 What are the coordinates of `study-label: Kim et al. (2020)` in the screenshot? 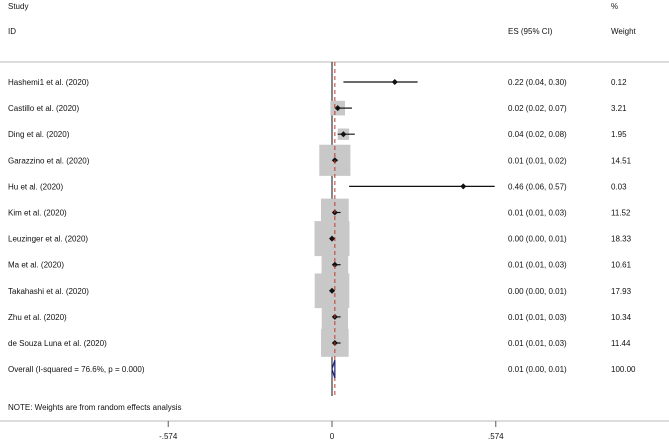 It's located at (37, 213).